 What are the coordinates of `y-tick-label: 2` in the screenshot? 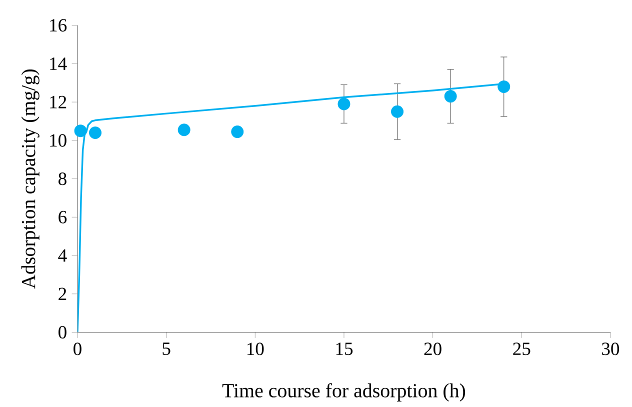 It's located at (62, 294).